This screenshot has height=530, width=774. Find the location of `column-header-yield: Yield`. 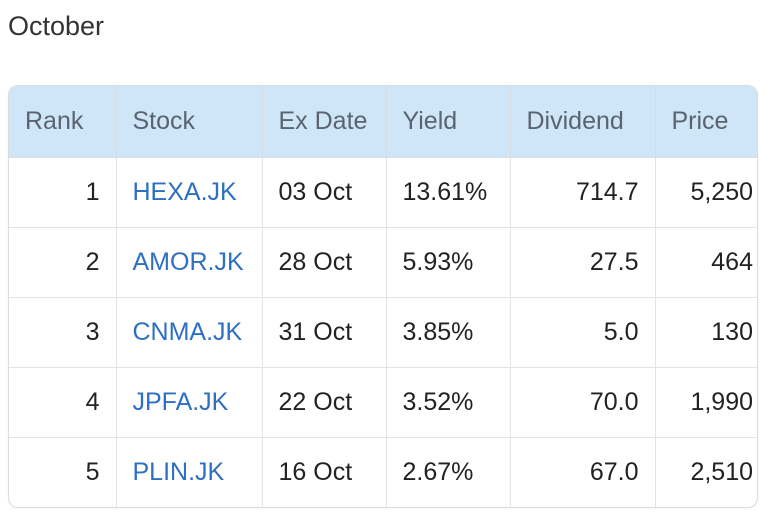

column-header-yield: Yield is located at coordinates (448, 122).